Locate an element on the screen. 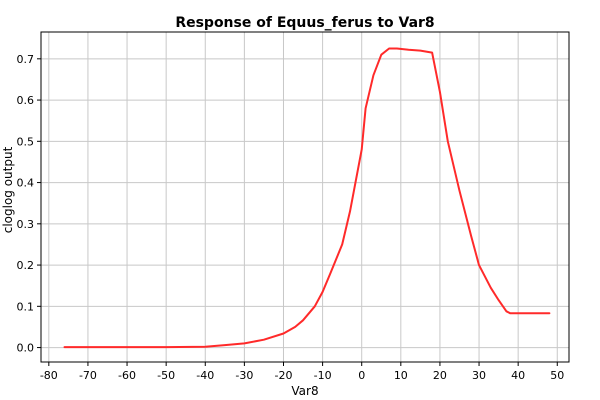 The image size is (600, 400). y-tick-label: 0.7 is located at coordinates (26, 59).